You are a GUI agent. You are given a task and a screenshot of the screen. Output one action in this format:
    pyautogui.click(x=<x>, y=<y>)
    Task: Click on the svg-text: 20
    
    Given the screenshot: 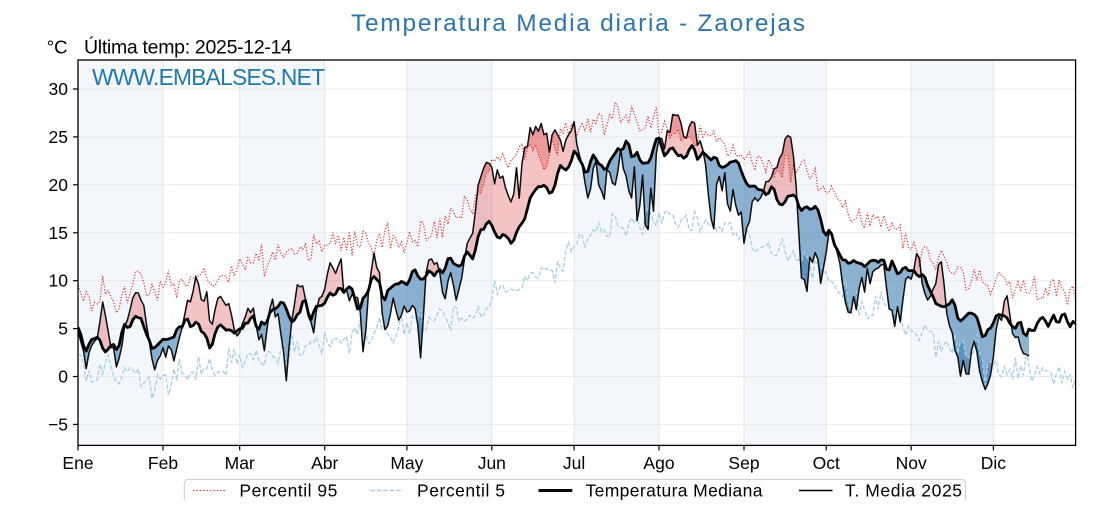 What is the action you would take?
    pyautogui.click(x=59, y=185)
    